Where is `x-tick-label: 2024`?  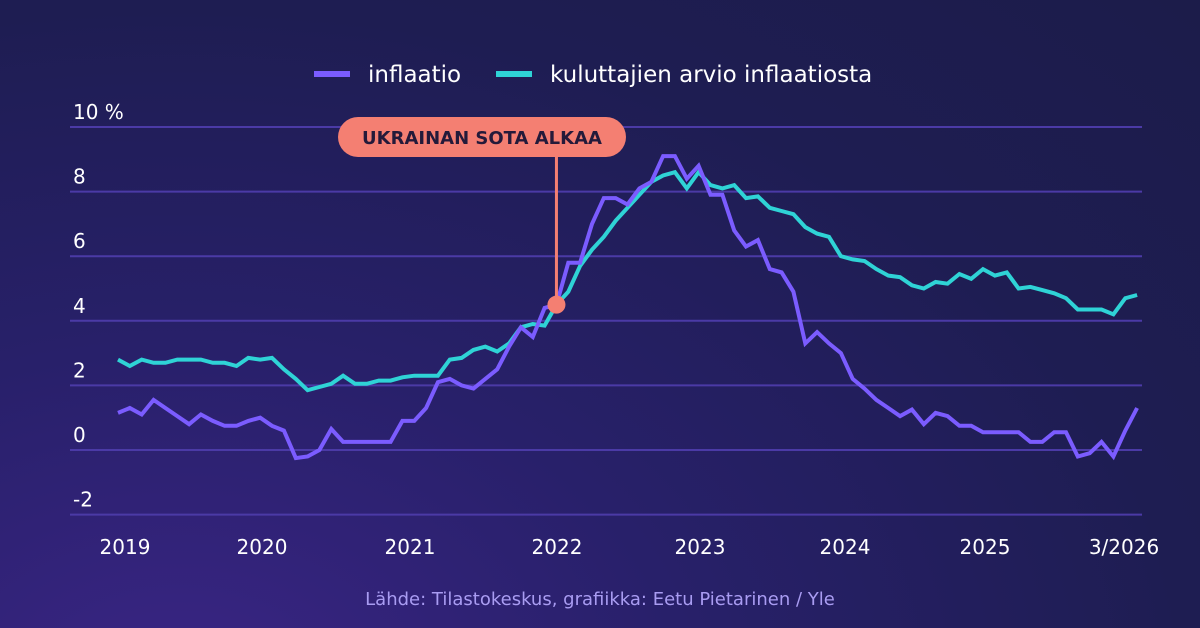
x-tick-label: 2024 is located at coordinates (845, 547).